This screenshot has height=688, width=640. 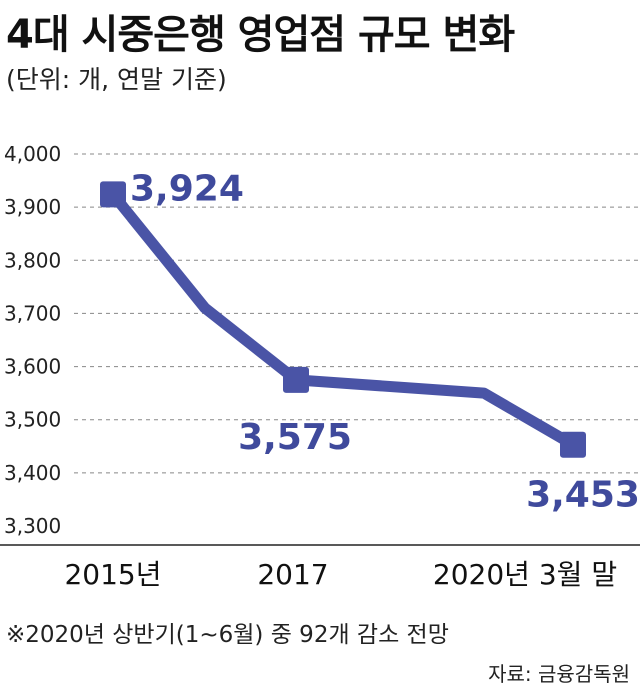 I want to click on y-tick-label: 3,600, so click(x=32, y=367).